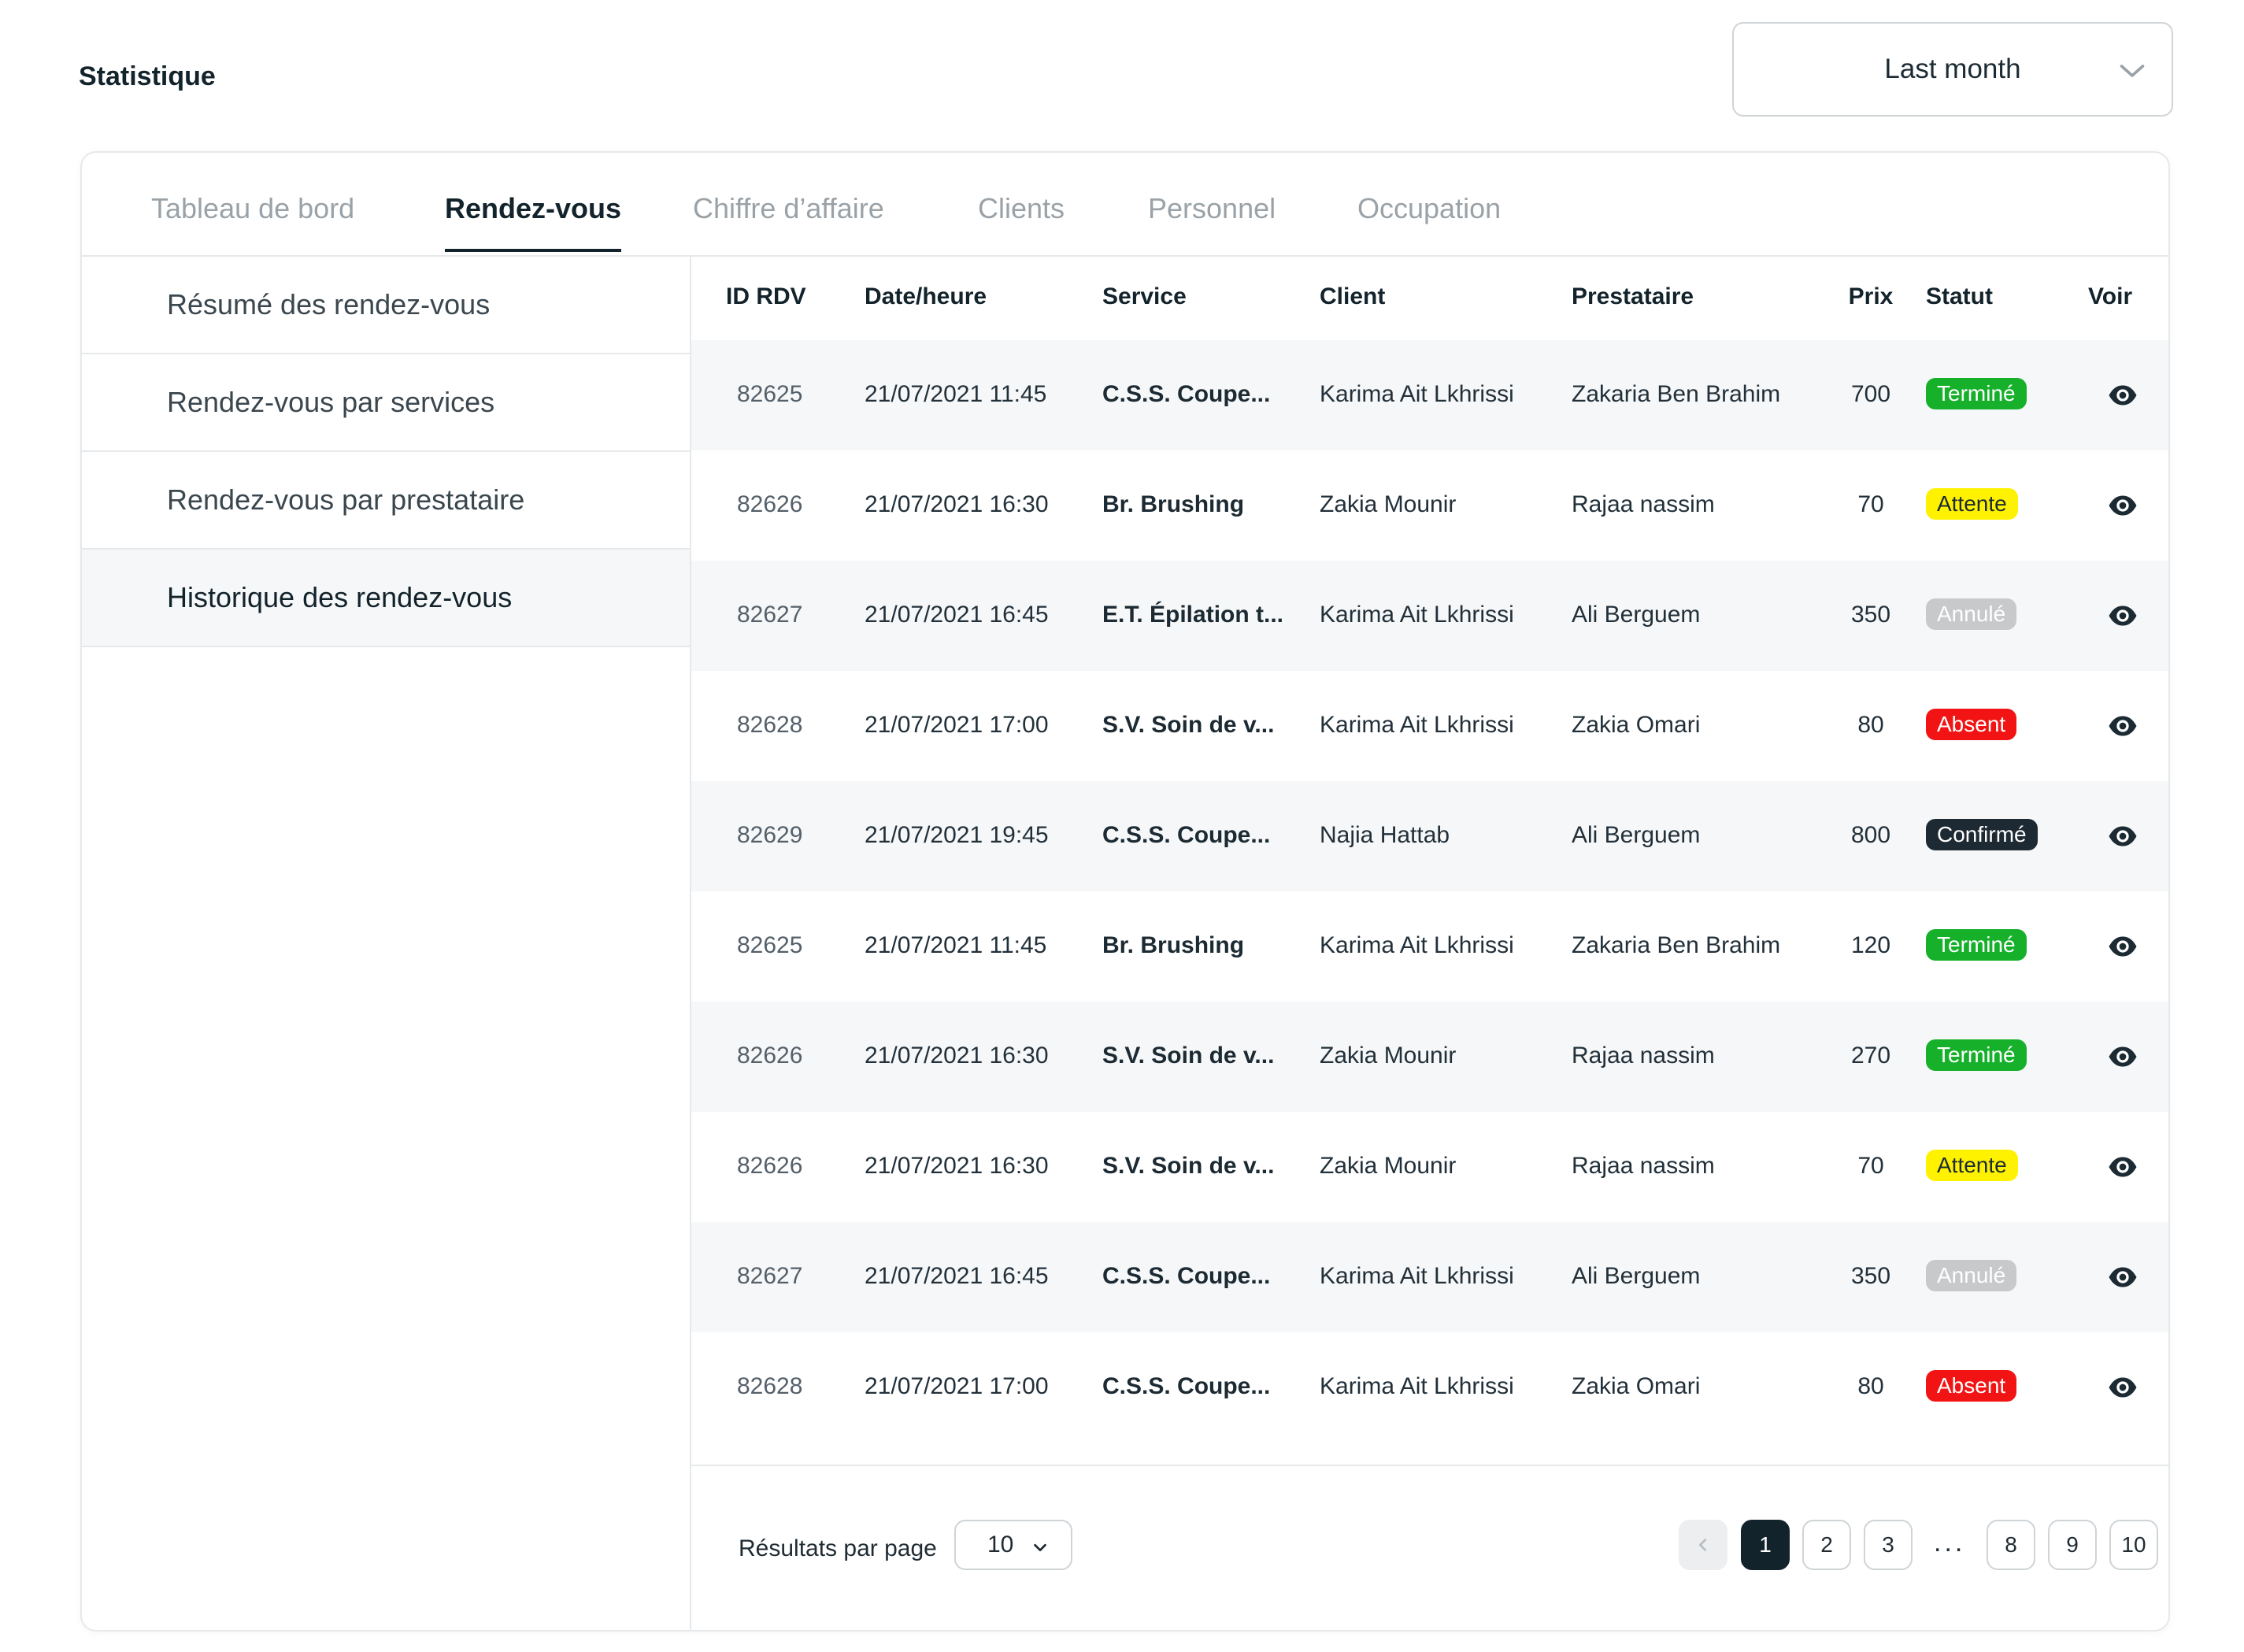 The width and height of the screenshot is (2244, 1652). I want to click on tab-personnel: Personnel, so click(1212, 208).